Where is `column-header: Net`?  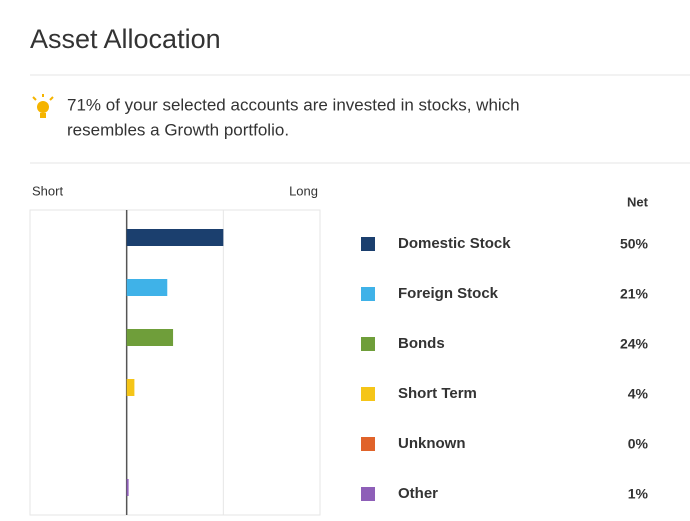
column-header: Net is located at coordinates (638, 201).